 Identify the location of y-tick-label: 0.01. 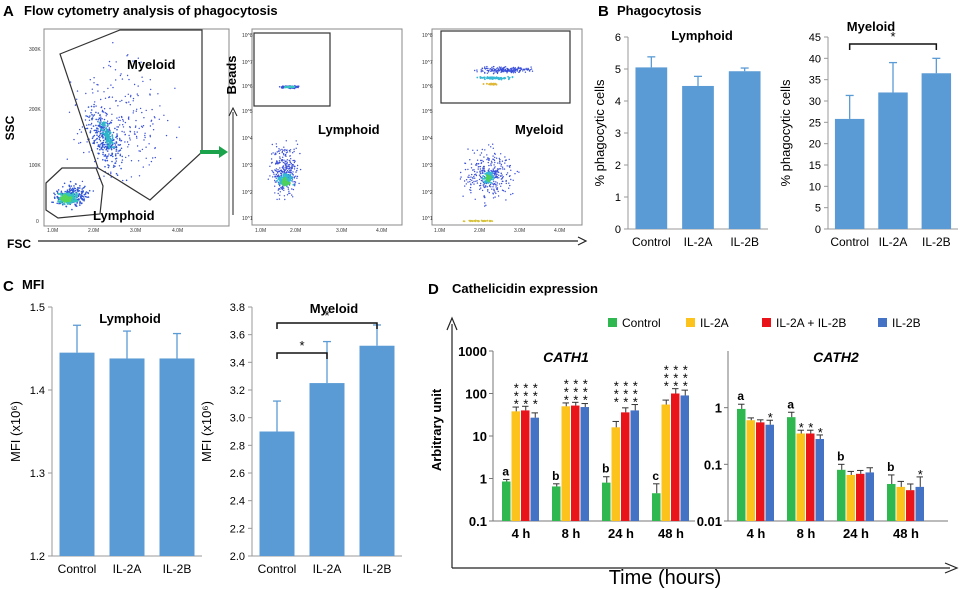
(709, 521).